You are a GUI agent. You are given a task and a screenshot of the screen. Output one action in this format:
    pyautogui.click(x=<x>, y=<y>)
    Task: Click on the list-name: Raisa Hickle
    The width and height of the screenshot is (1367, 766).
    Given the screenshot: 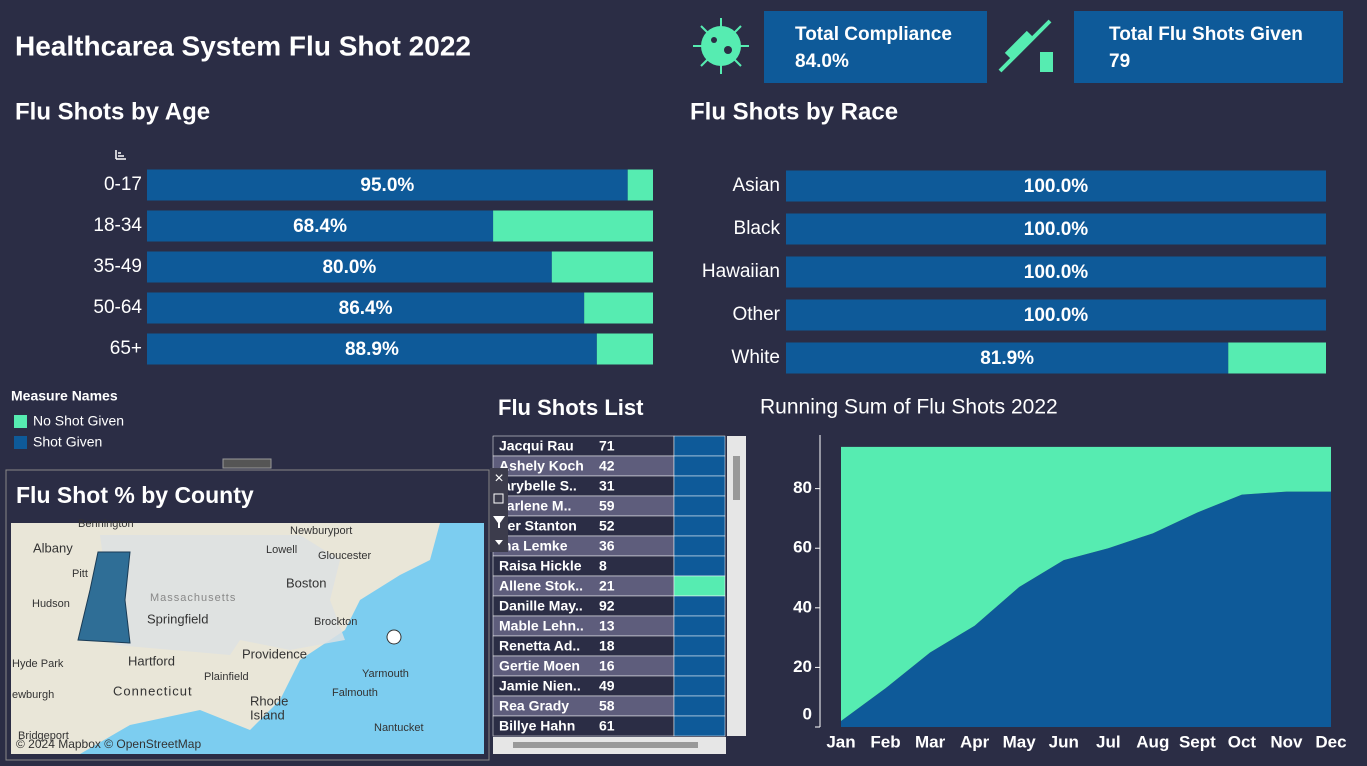 What is the action you would take?
    pyautogui.click(x=540, y=566)
    